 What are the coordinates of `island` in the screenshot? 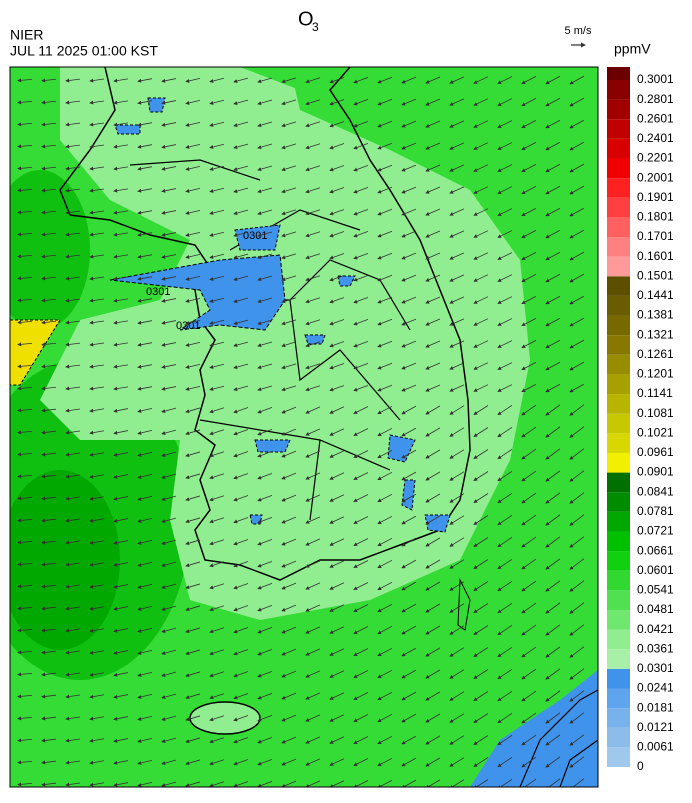 It's located at (225, 718).